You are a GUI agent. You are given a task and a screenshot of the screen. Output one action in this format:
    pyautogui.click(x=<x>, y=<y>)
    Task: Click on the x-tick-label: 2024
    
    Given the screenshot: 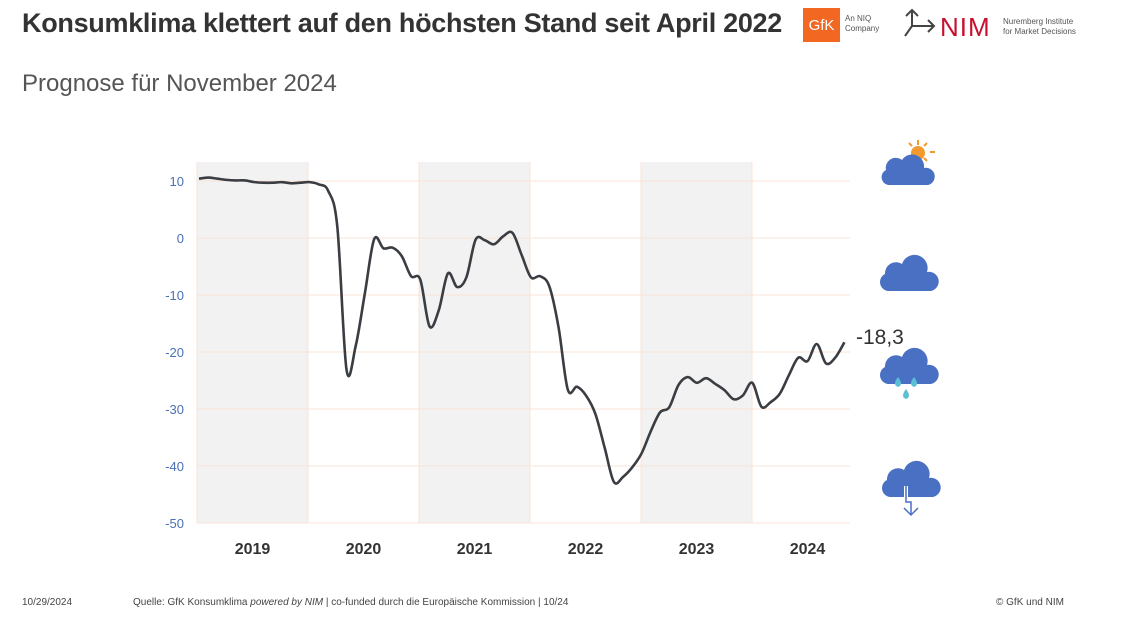 What is the action you would take?
    pyautogui.click(x=808, y=549)
    